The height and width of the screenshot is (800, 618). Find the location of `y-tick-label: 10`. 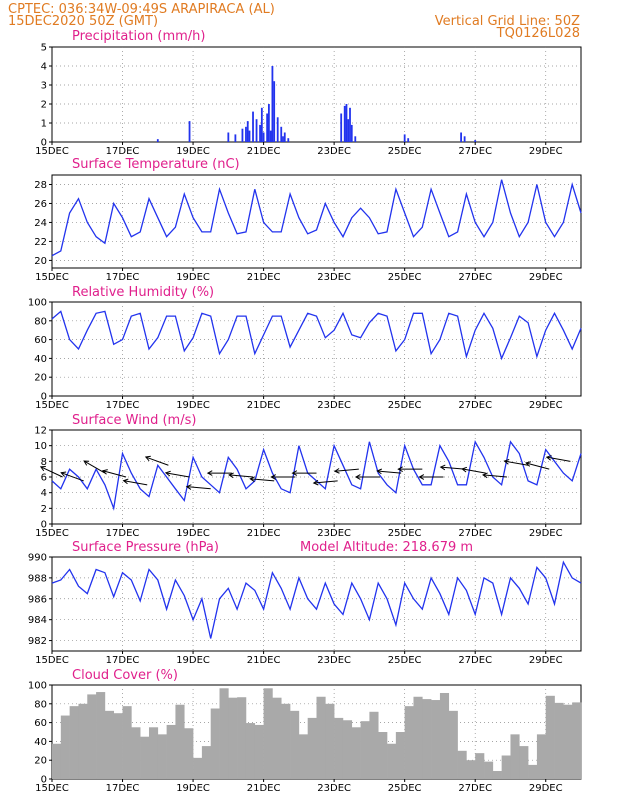

y-tick-label: 10 is located at coordinates (40, 446).